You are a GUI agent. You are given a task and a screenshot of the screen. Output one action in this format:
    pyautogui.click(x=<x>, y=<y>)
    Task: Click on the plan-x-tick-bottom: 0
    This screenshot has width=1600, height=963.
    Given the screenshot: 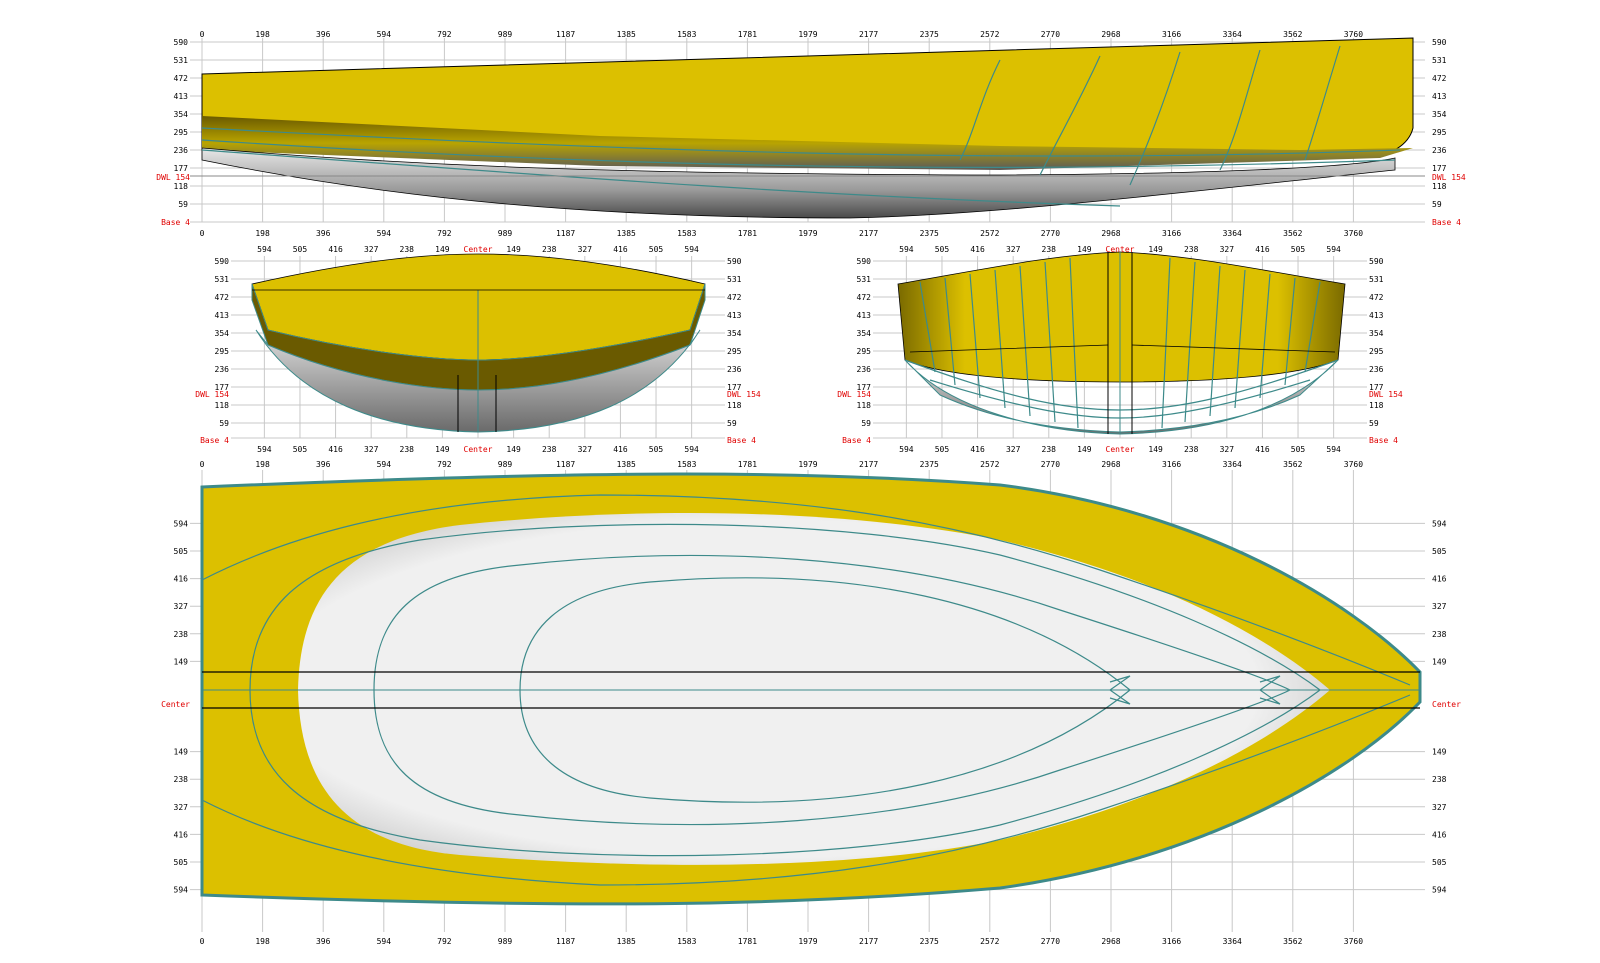 What is the action you would take?
    pyautogui.click(x=202, y=941)
    